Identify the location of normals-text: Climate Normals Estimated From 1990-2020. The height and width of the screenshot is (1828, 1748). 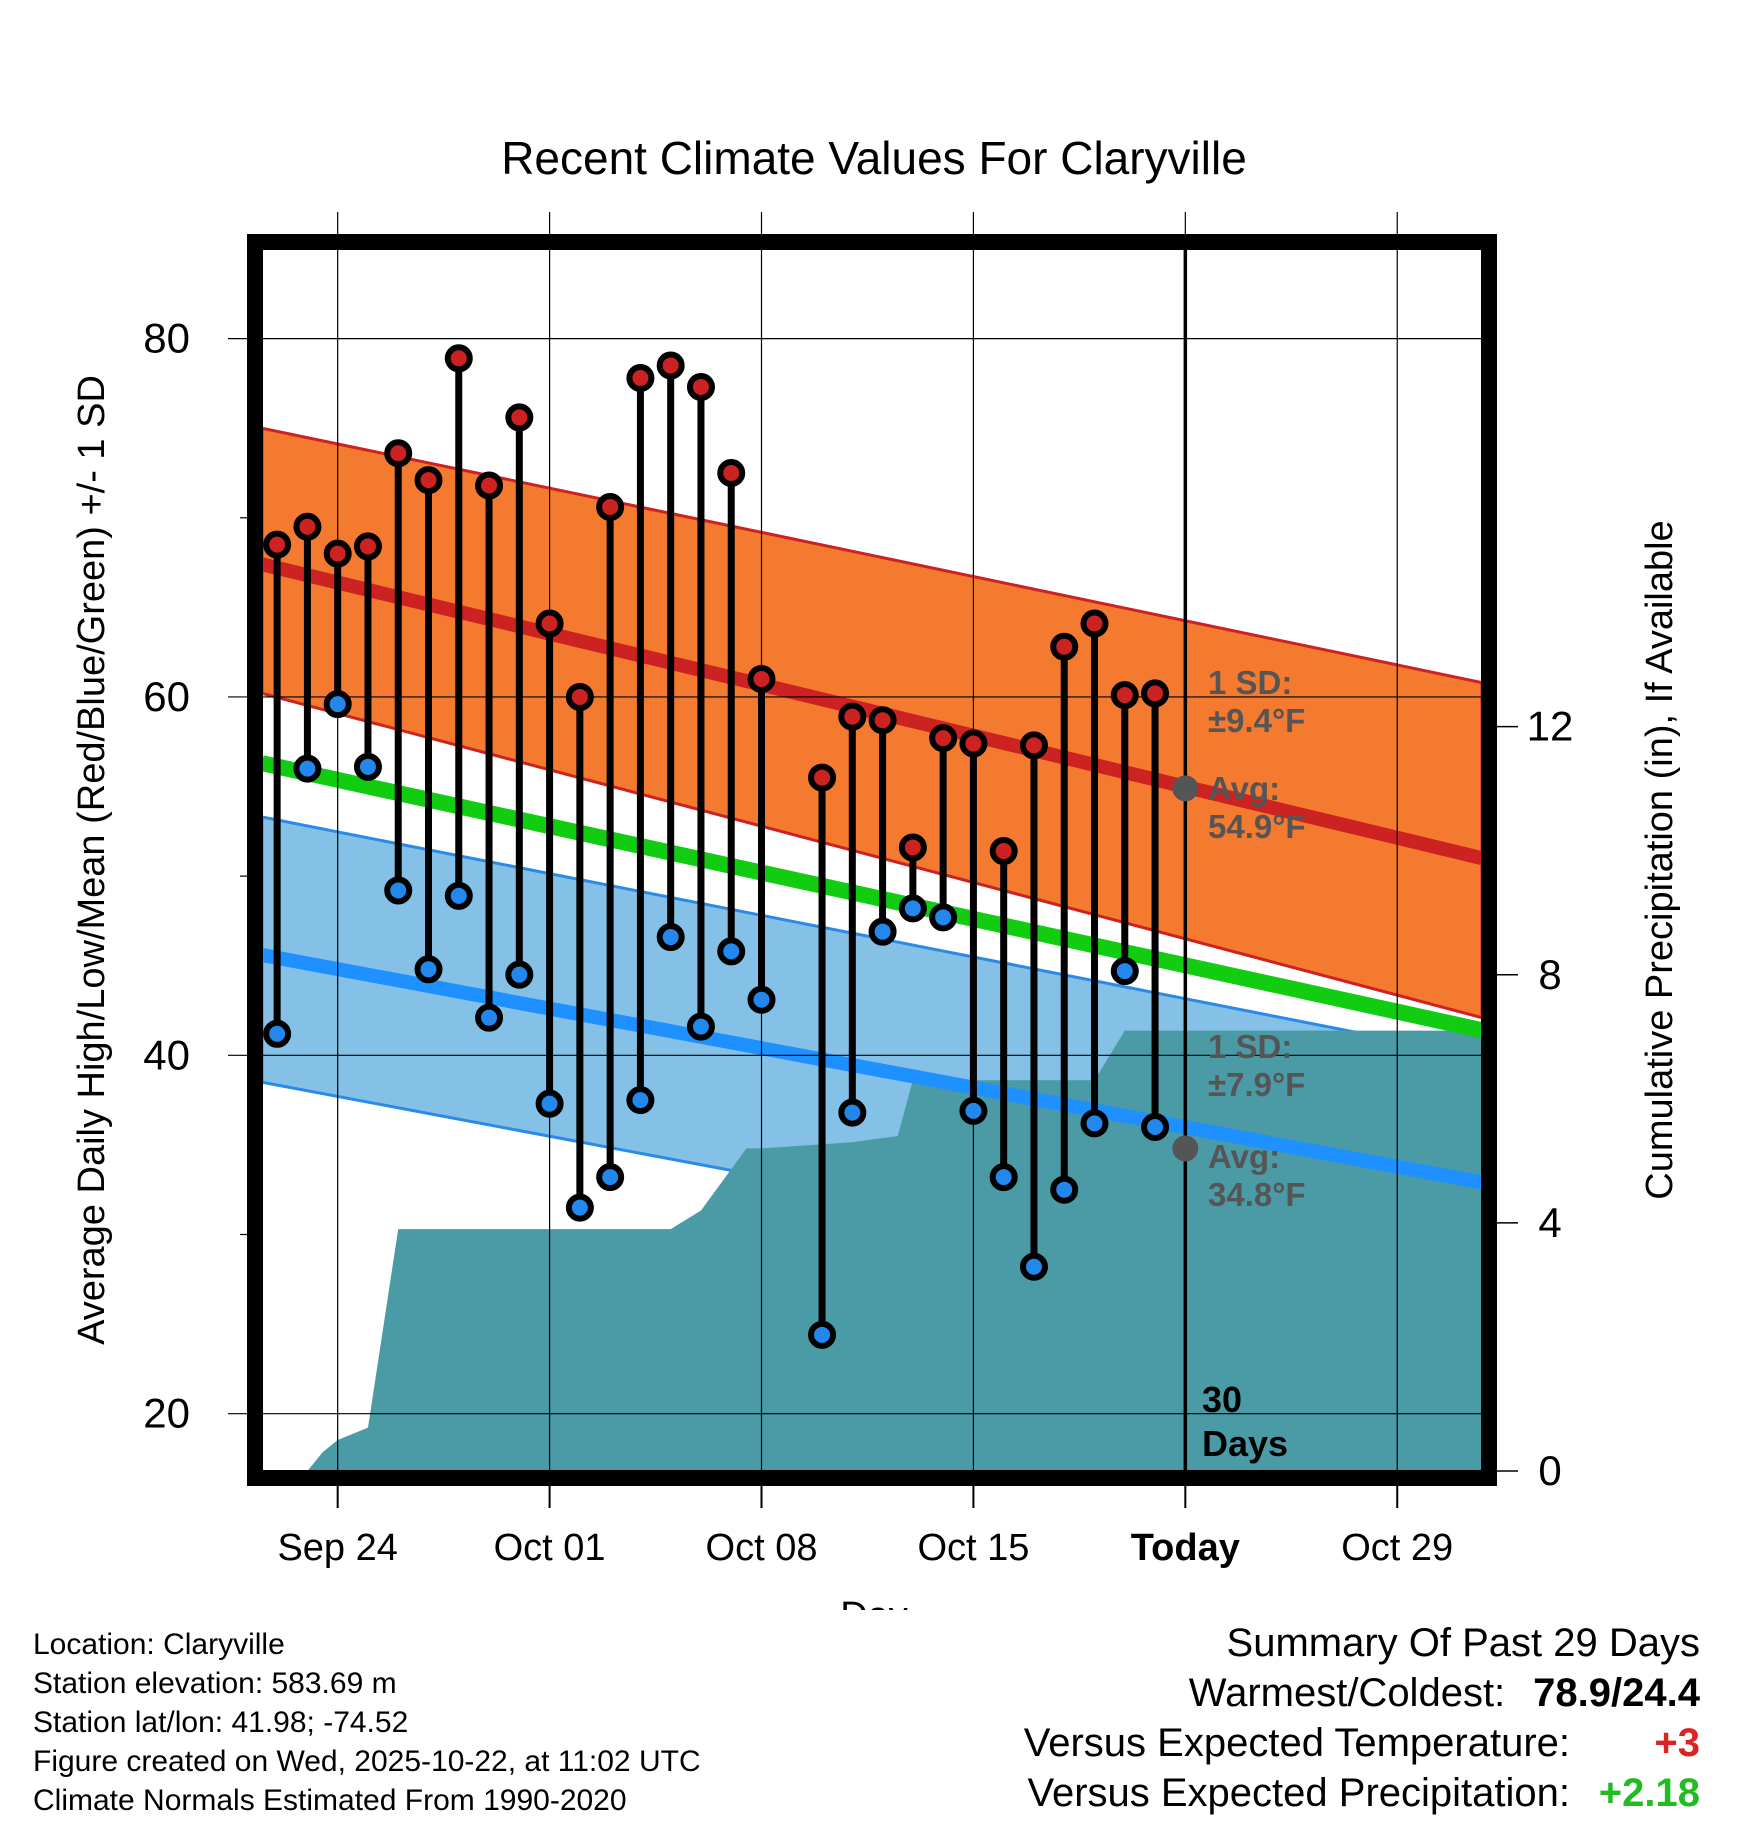
(330, 1800).